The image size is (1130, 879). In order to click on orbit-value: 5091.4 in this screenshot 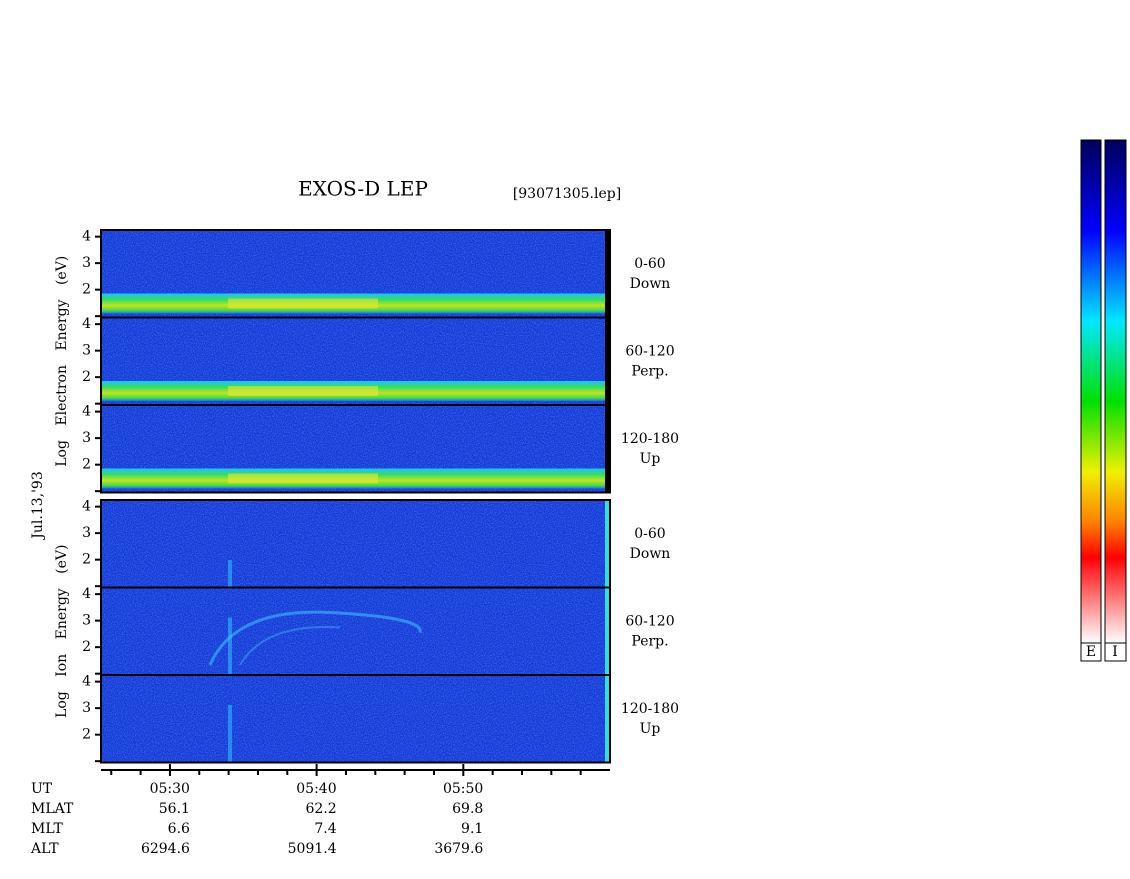, I will do `click(312, 849)`.